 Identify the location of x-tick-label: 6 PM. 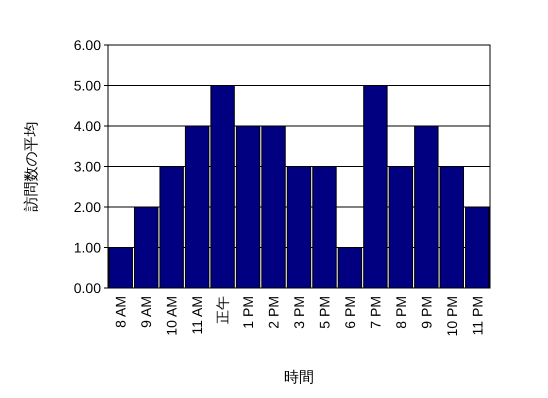
(350, 312).